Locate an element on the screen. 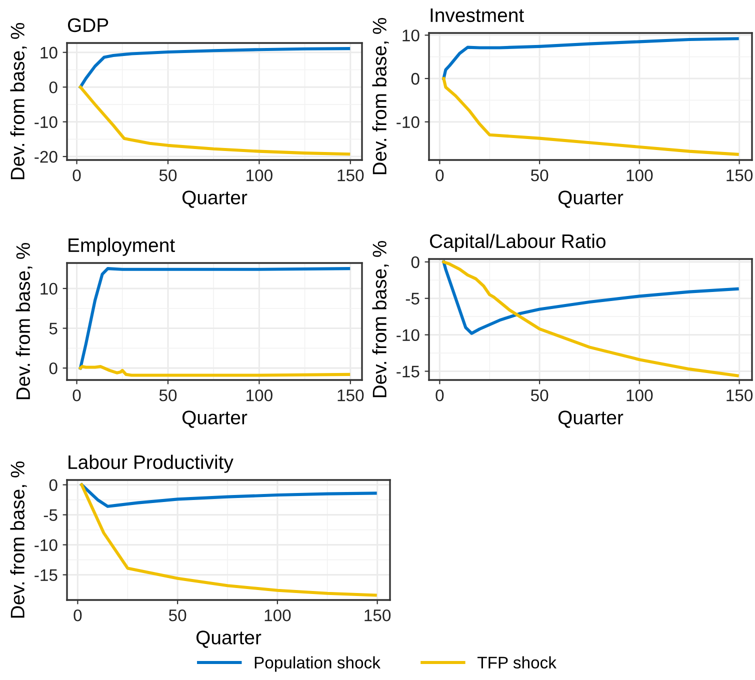  y-tick-label: 5 is located at coordinates (53, 328).